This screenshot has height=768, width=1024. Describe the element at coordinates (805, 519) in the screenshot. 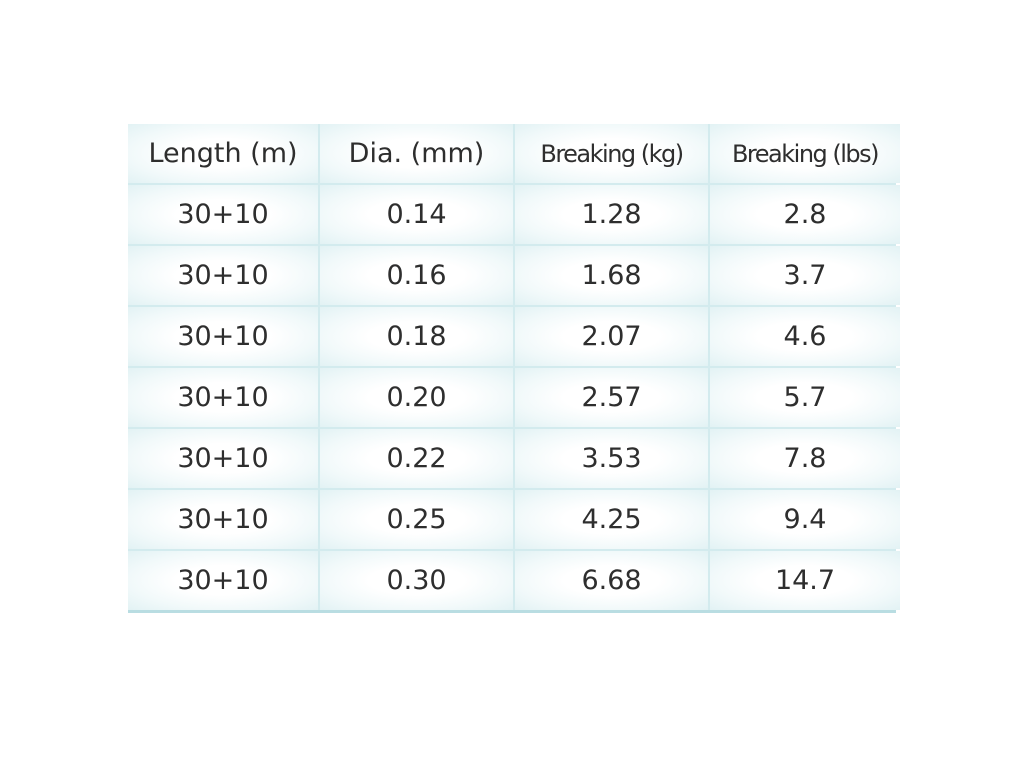

I see `table-cell: 9.4` at that location.